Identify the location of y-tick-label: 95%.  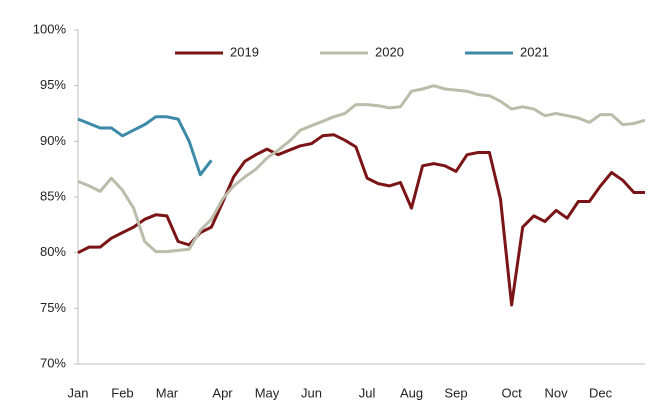
(53, 84).